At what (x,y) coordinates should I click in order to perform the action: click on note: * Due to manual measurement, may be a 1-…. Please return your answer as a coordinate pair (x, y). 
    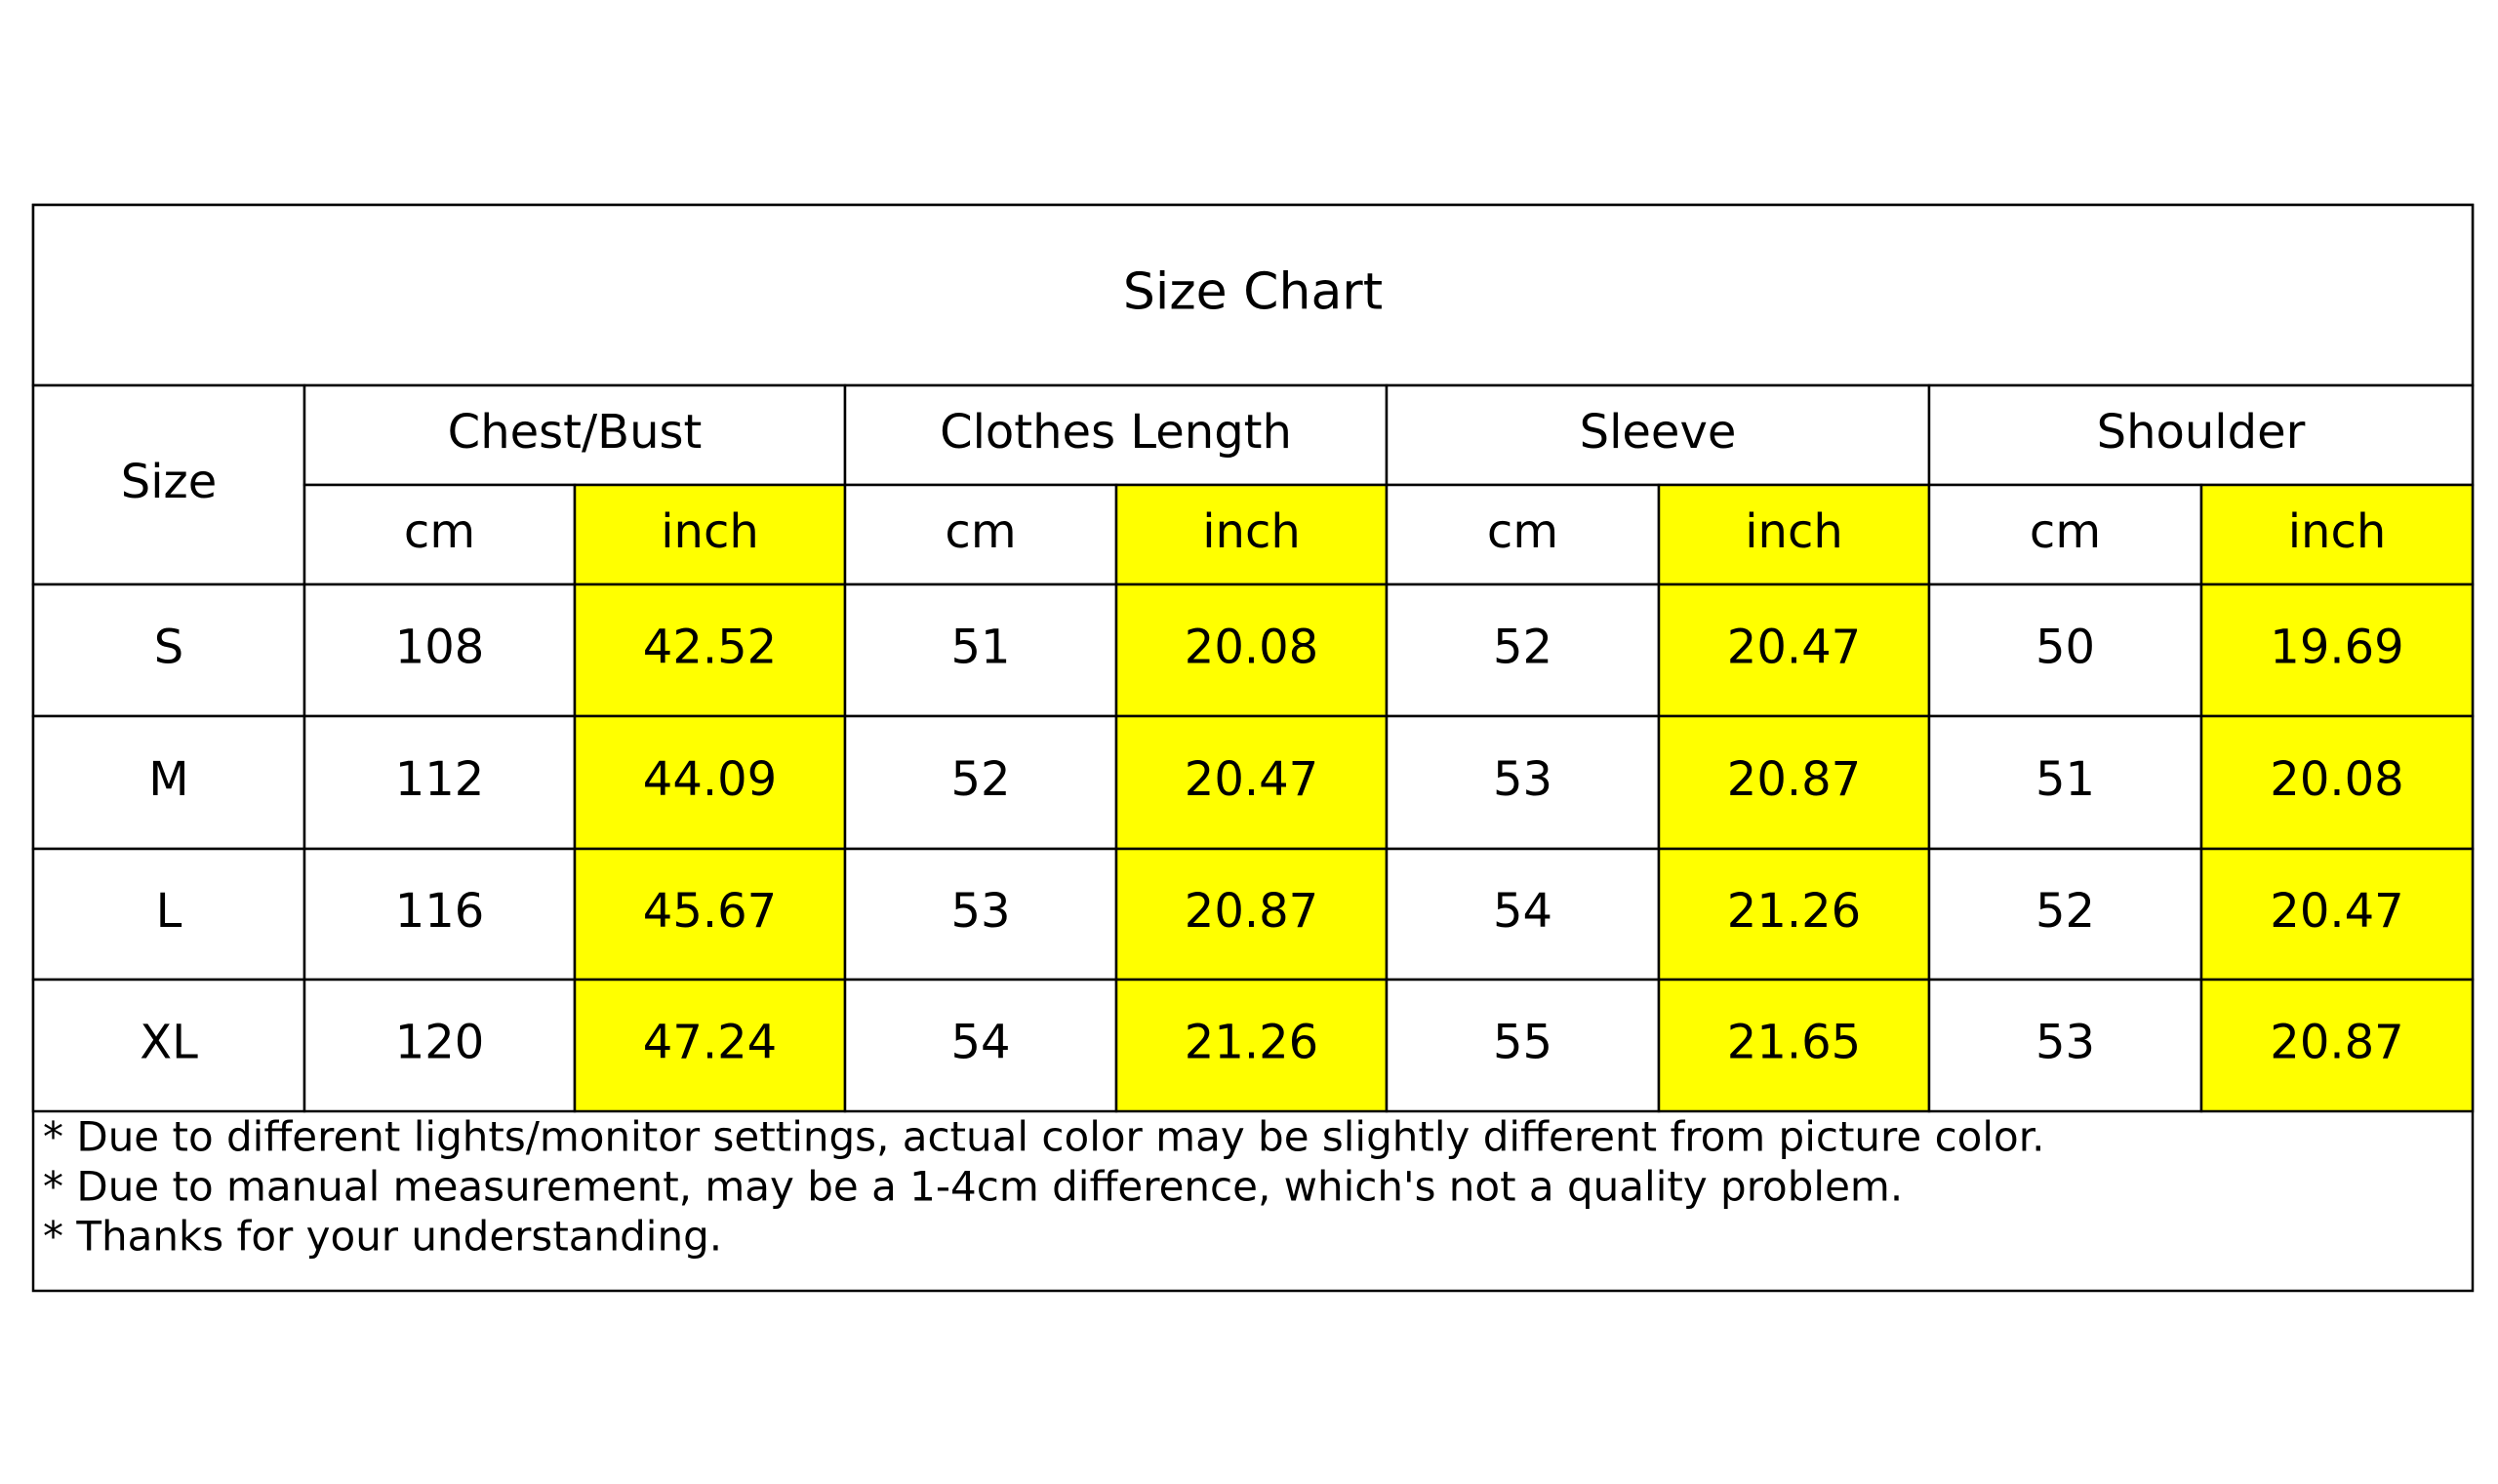
    Looking at the image, I should click on (973, 1187).